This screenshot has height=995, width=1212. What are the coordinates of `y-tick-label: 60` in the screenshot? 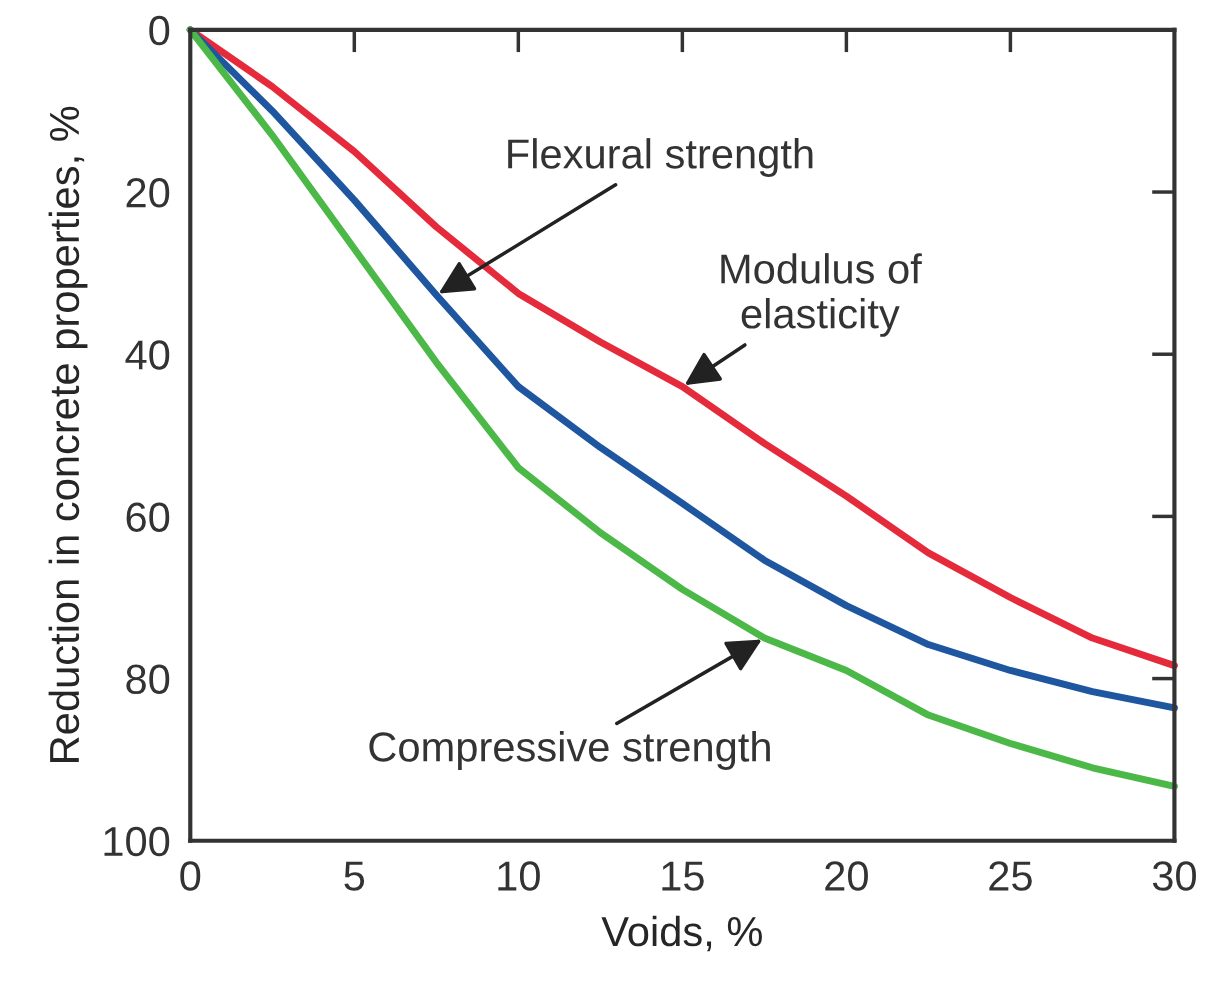 It's located at (148, 517).